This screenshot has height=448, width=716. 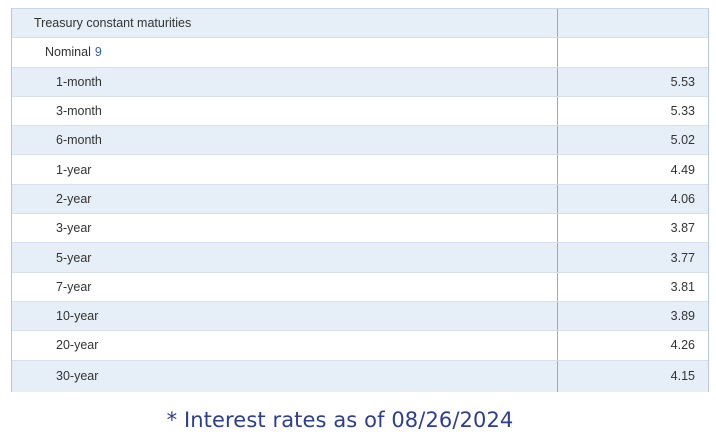 I want to click on table-row: 1-year 4.49, so click(x=360, y=170).